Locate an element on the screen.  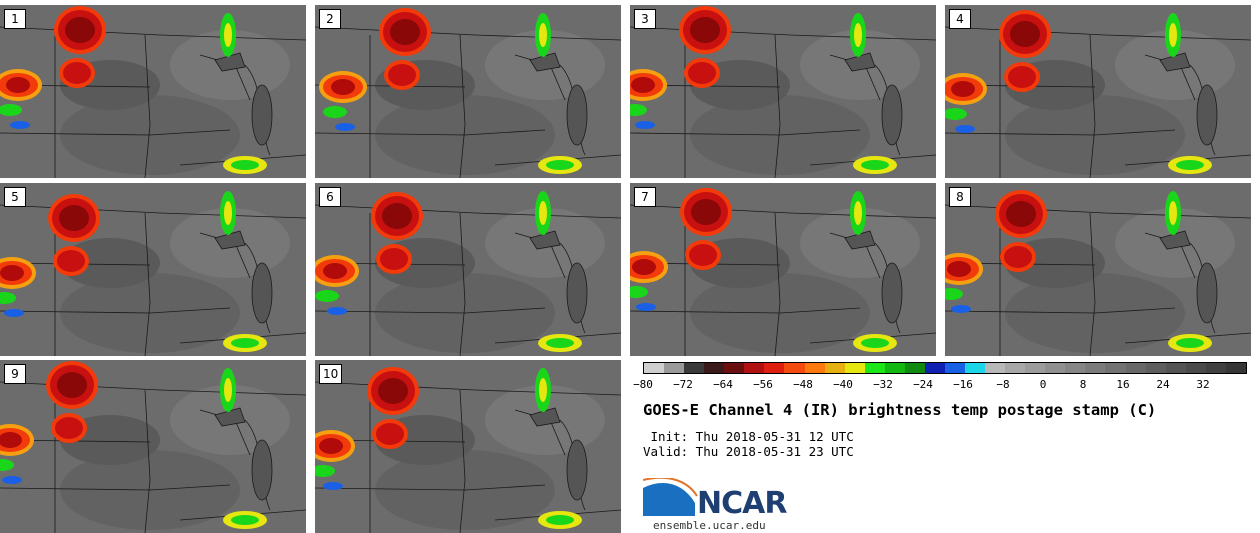
colorbar-tick-label: −32 is located at coordinates (883, 384).